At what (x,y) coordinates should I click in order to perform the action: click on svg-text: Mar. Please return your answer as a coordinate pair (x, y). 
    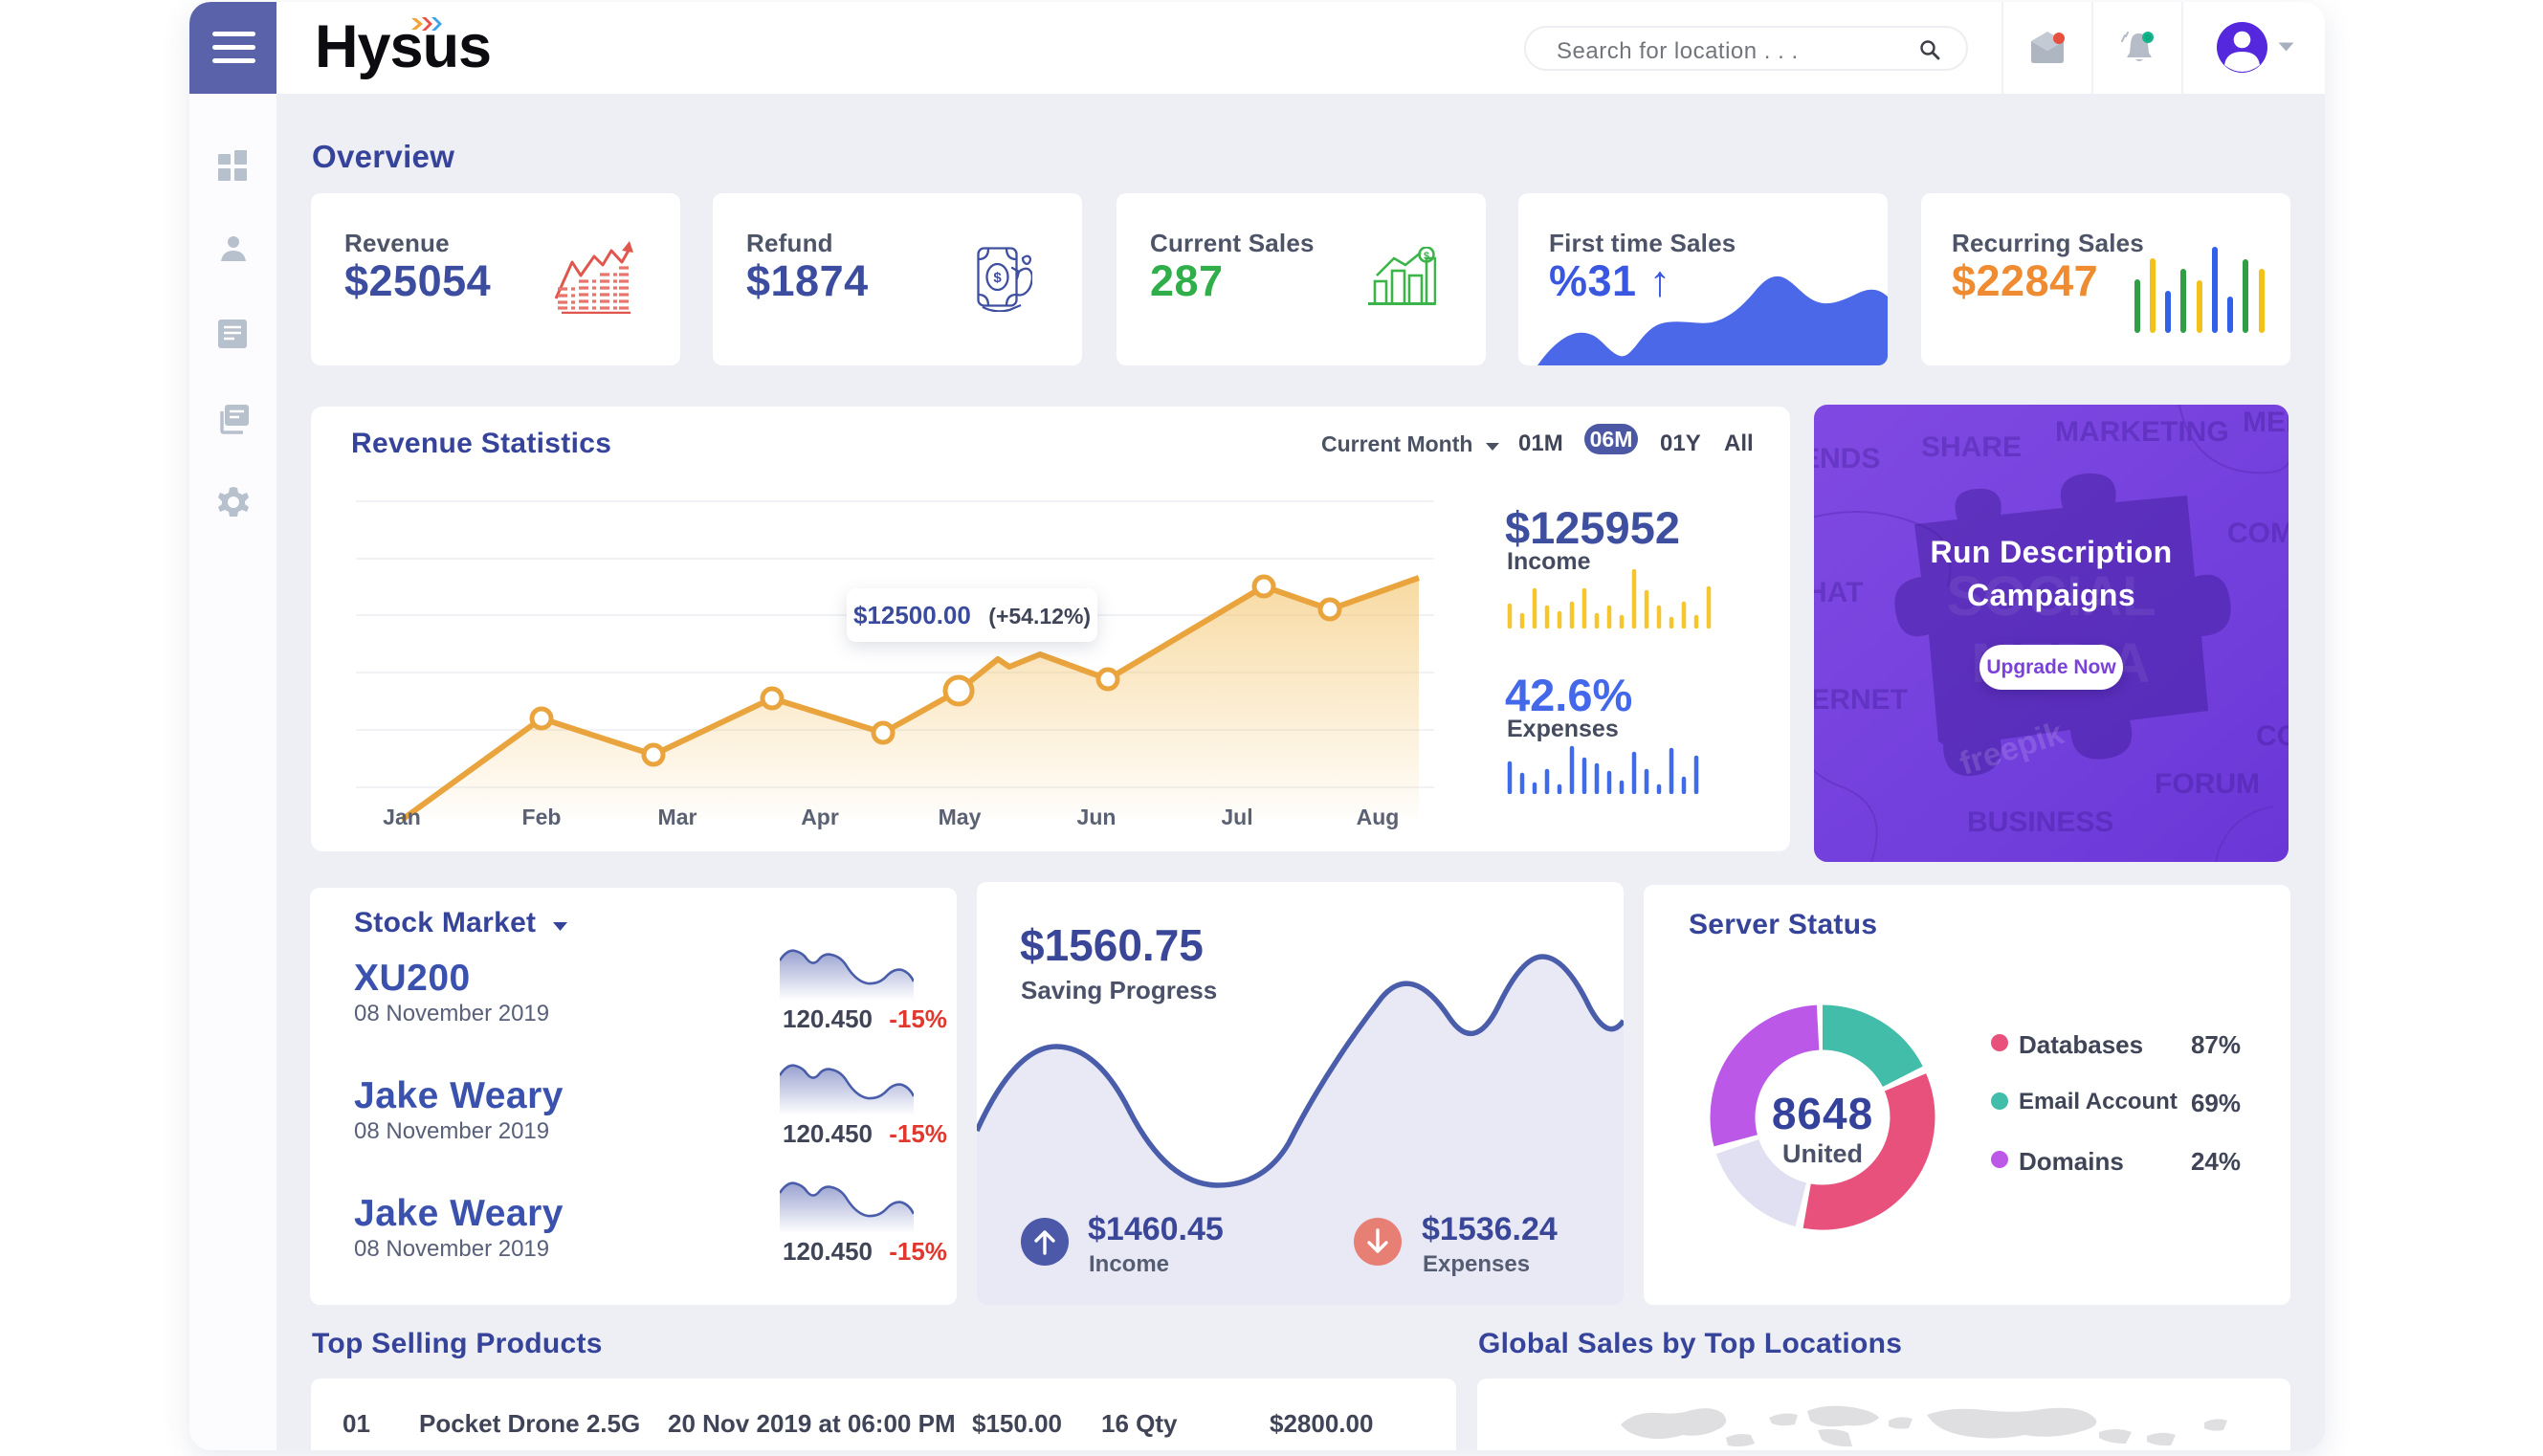
    Looking at the image, I should click on (677, 817).